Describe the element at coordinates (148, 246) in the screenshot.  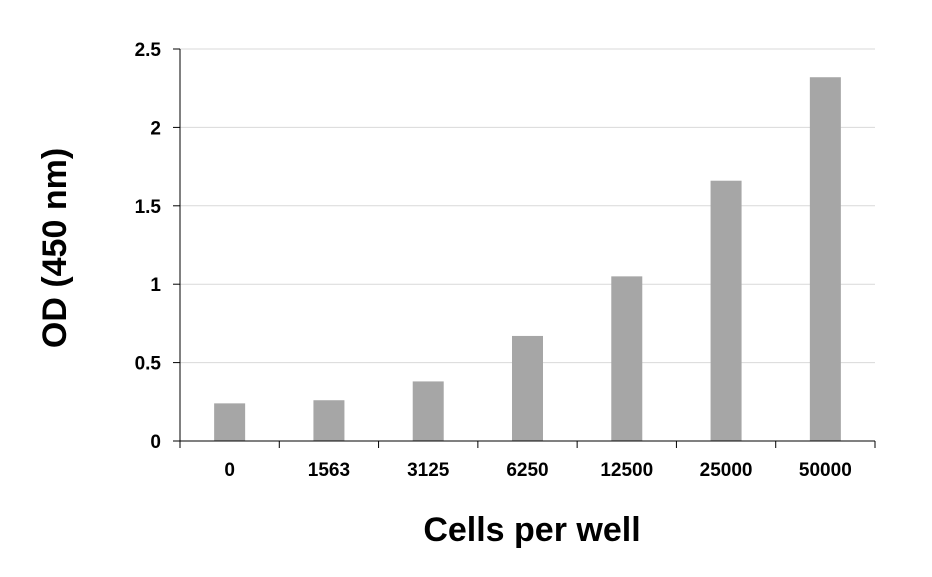
I see `y-tick-labels: 0 0.5 1 1.5 2 2.5` at that location.